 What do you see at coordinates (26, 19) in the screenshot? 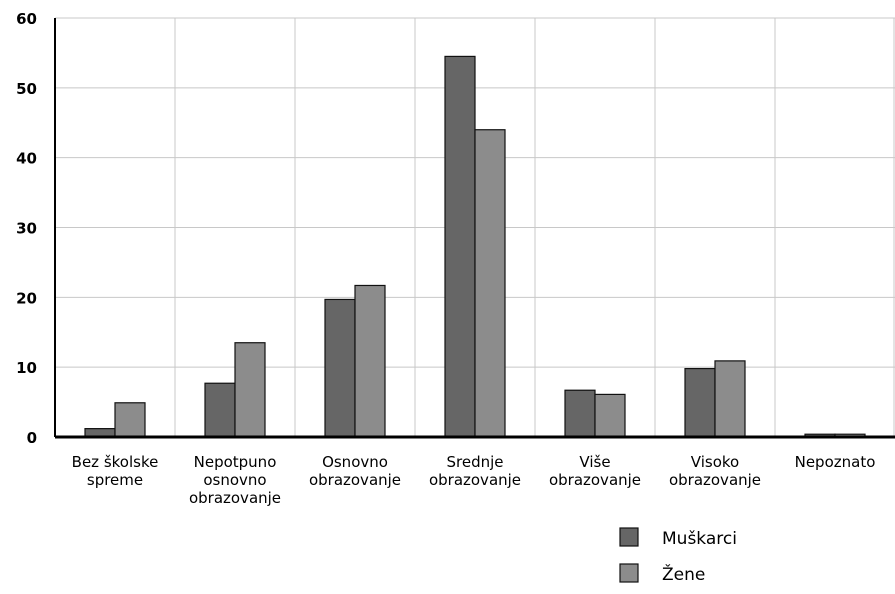
I see `y-tick-label: 60` at bounding box center [26, 19].